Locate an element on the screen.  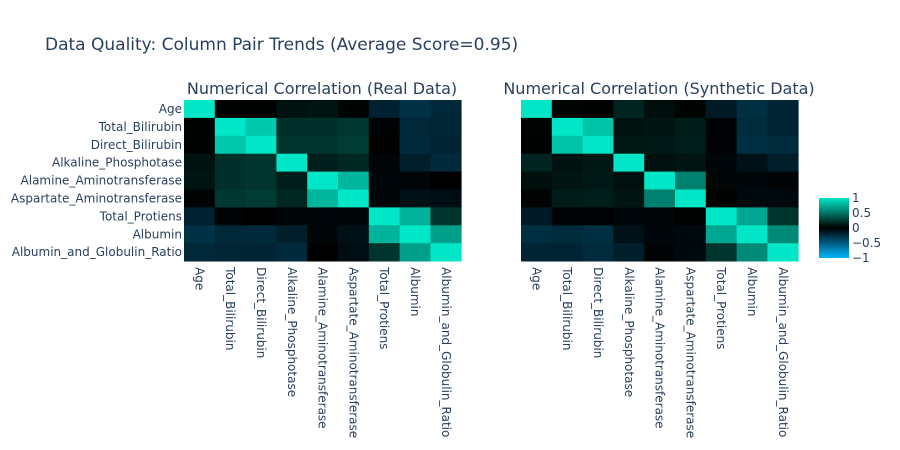
x-tick-label: Albumin is located at coordinates (415, 291).